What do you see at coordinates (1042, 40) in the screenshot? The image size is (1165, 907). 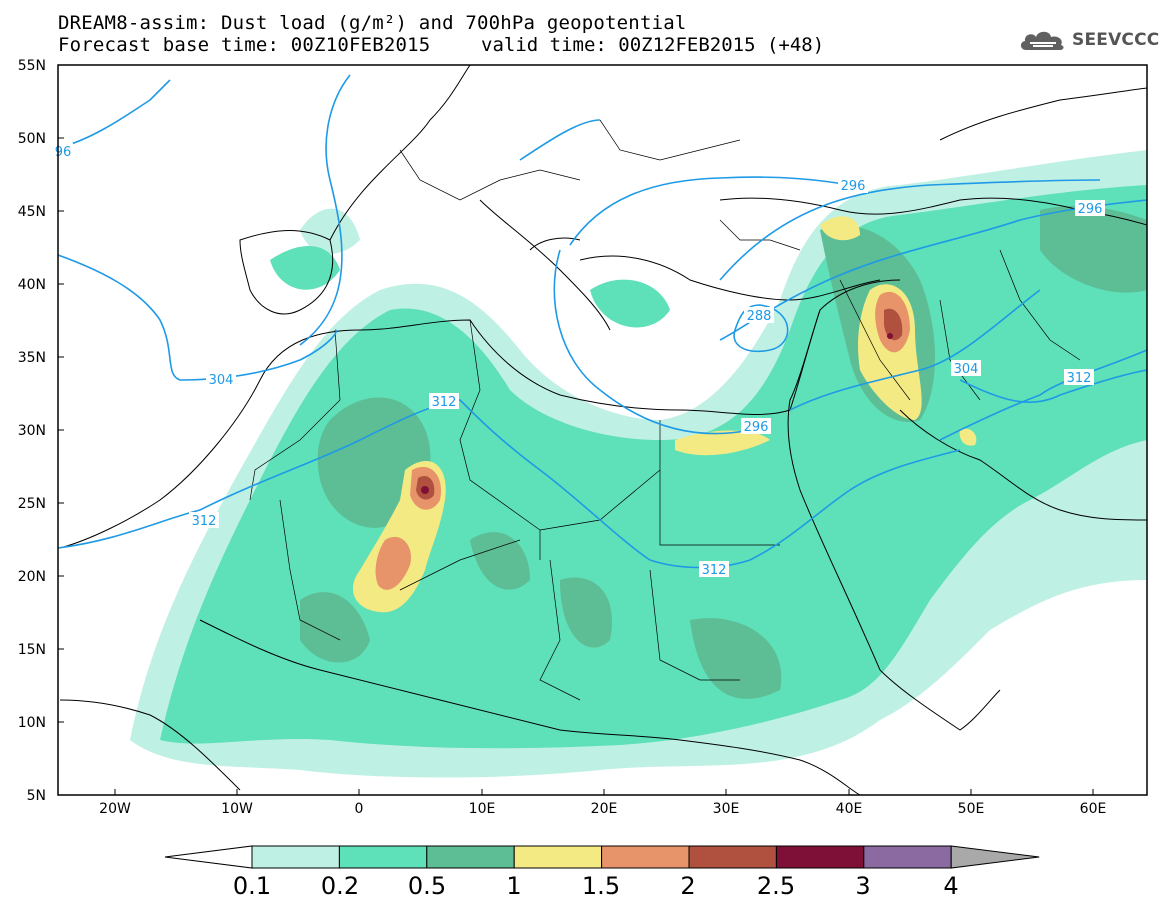 I see `cloud-icon` at bounding box center [1042, 40].